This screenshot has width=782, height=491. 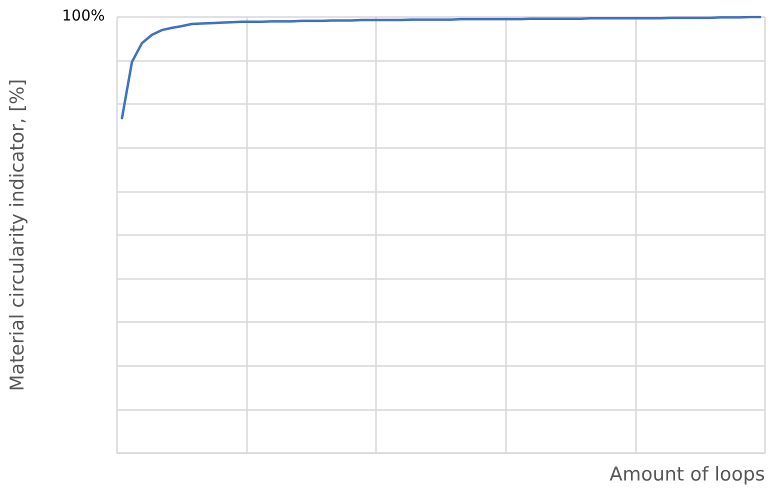 What do you see at coordinates (83, 15) in the screenshot?
I see `text: 100%` at bounding box center [83, 15].